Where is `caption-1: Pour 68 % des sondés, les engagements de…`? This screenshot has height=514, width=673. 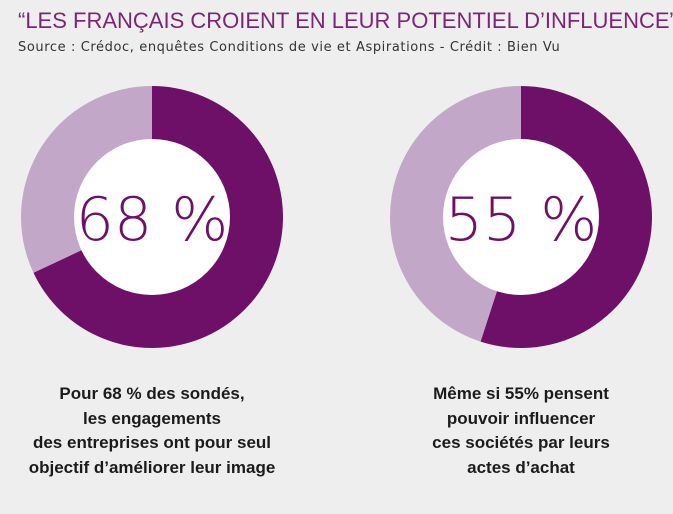
caption-1: Pour 68 % des sondés, les engagements de… is located at coordinates (156, 431).